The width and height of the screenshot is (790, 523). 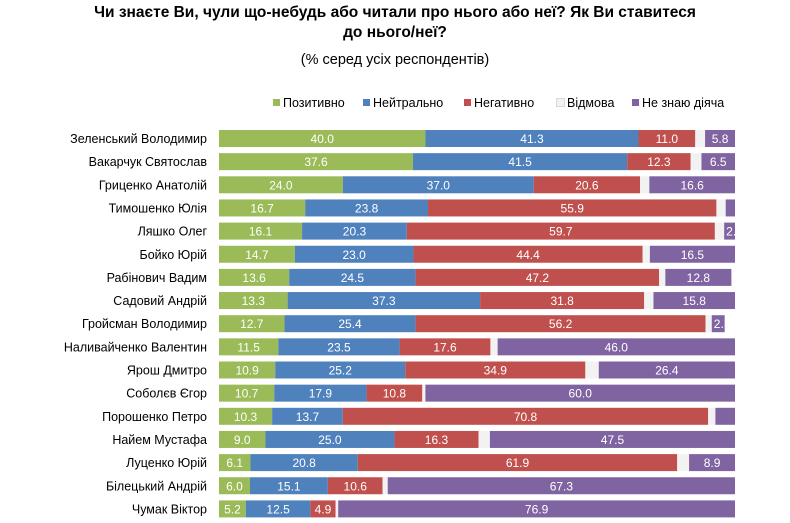 I want to click on data-label: 60.0, so click(x=581, y=394).